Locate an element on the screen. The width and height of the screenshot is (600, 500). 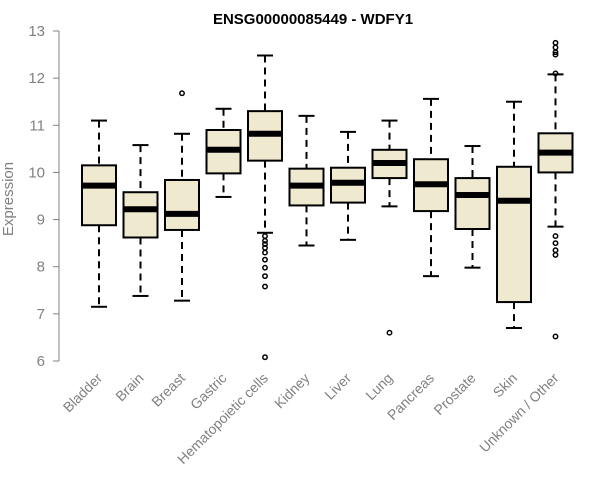
y-tick-label: 13 is located at coordinates (36, 31).